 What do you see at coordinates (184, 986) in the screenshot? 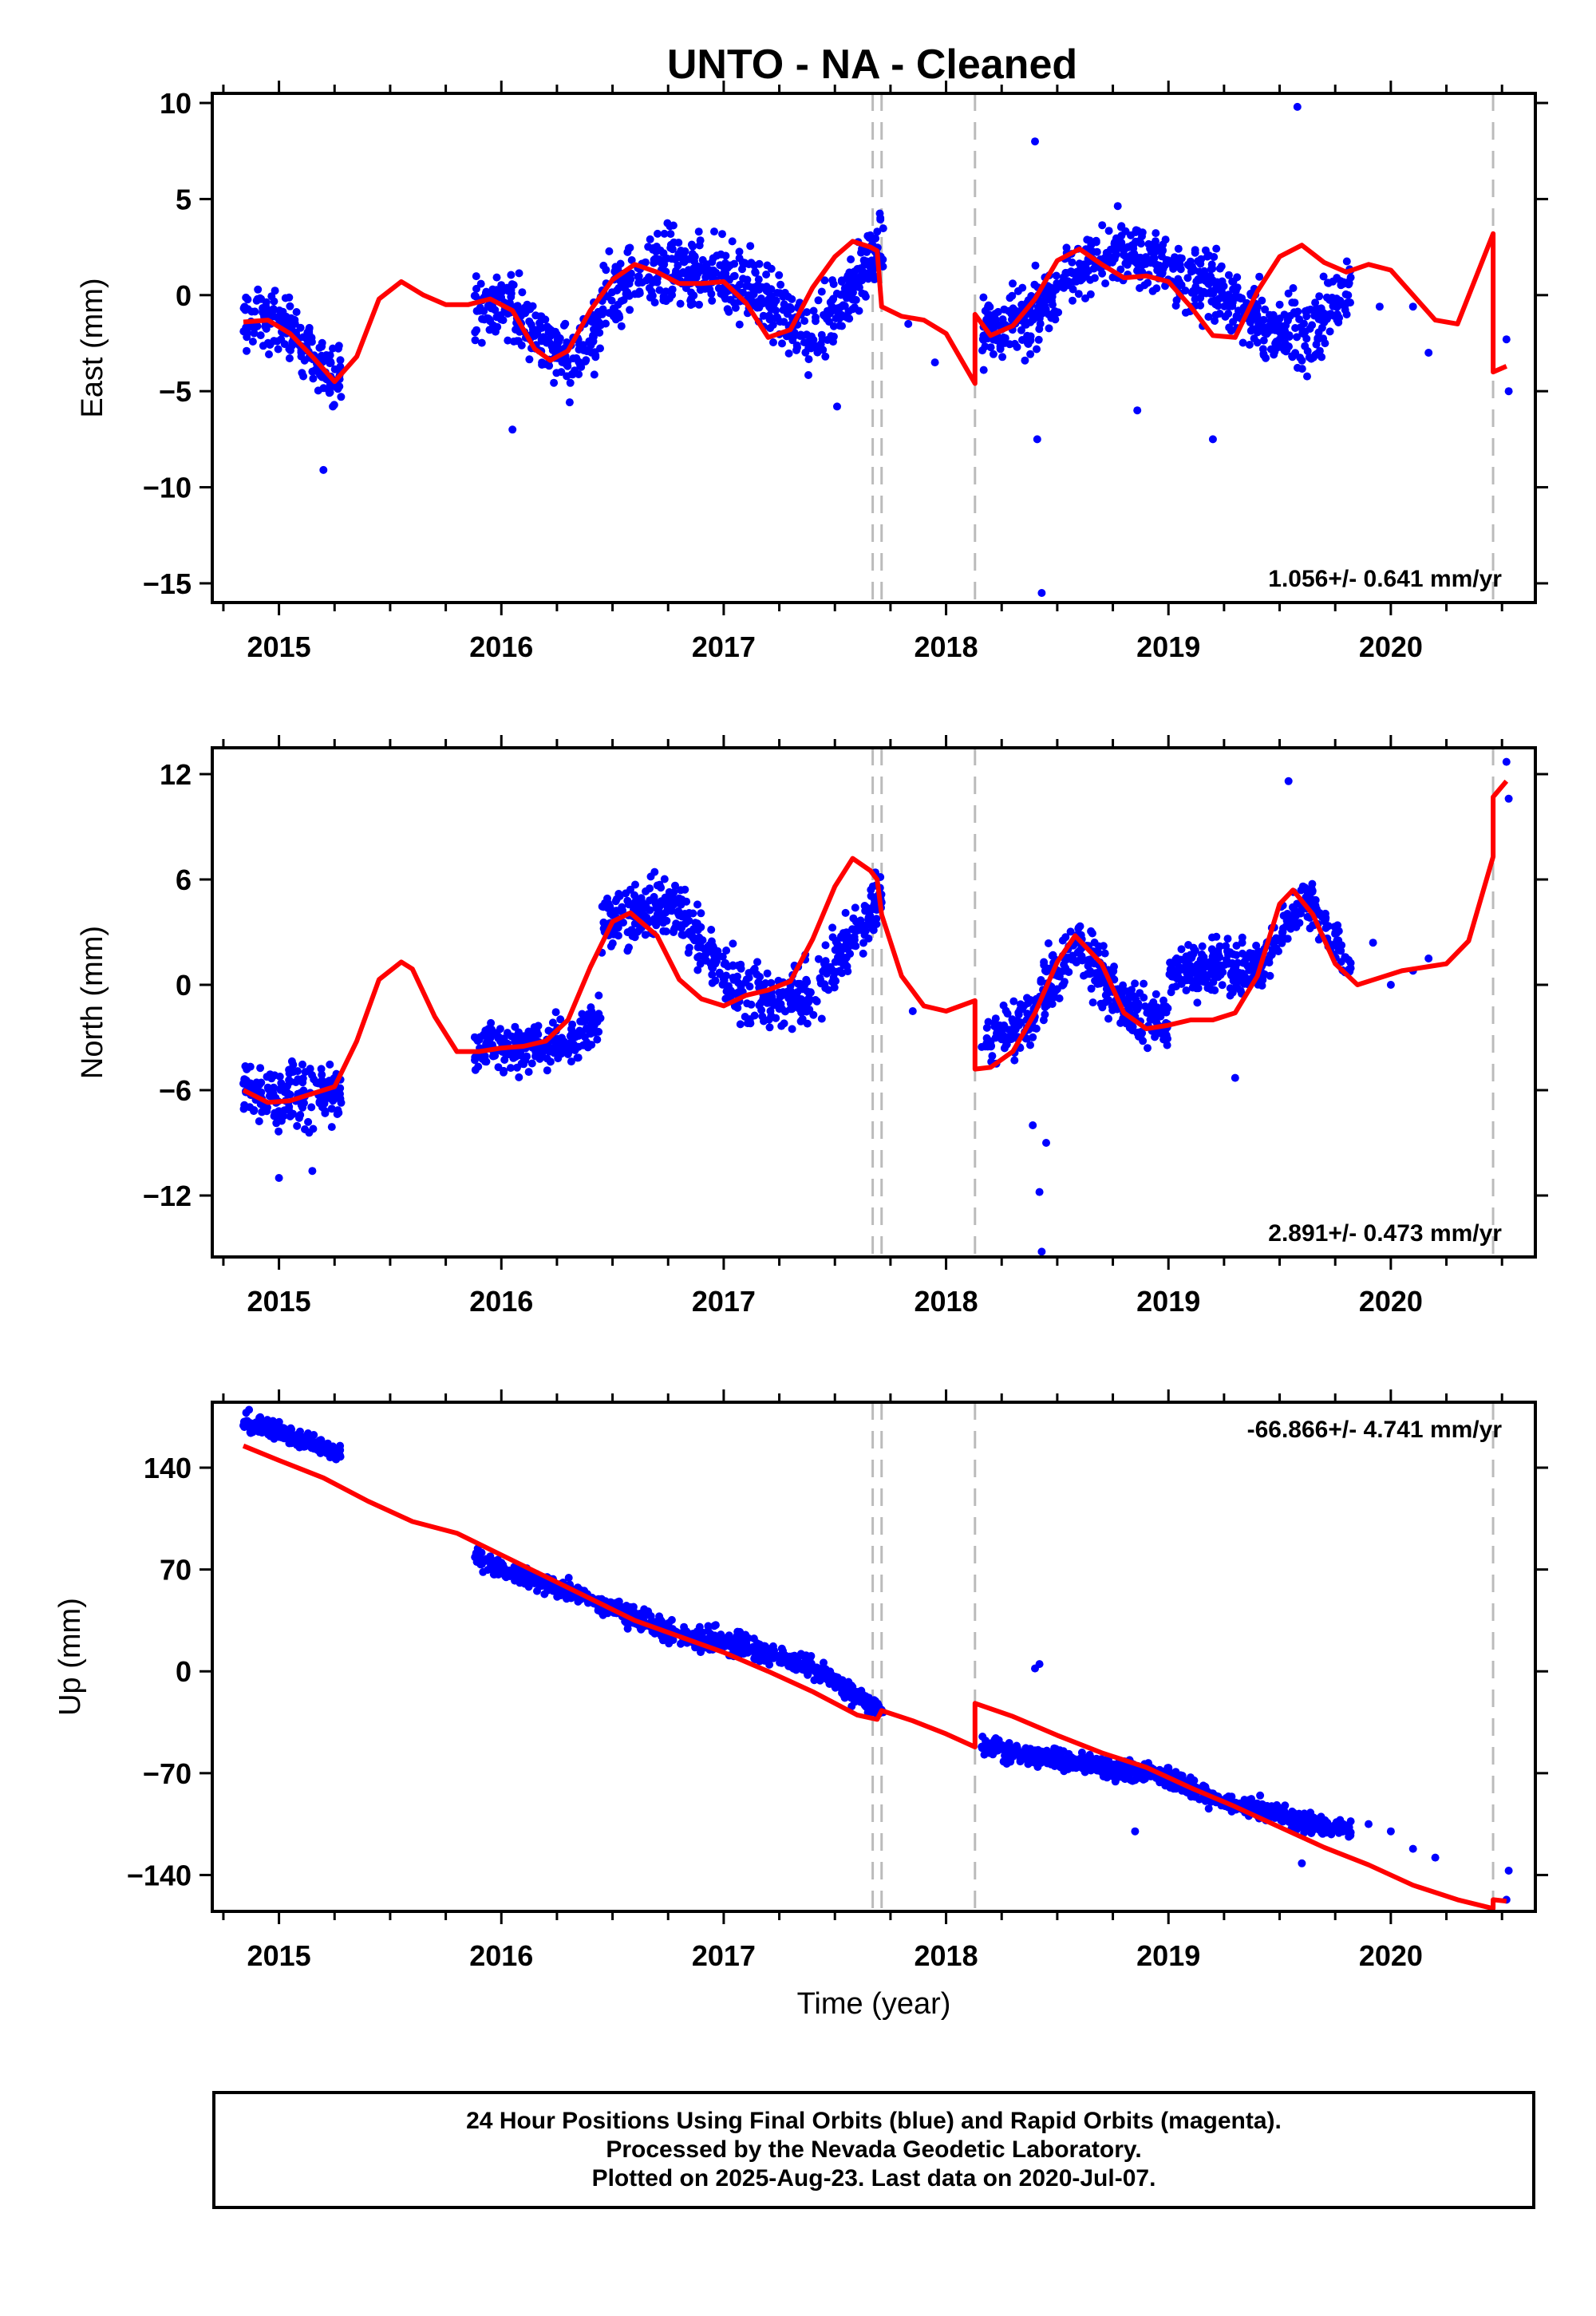
I see `north-y-tick-label: 0` at bounding box center [184, 986].